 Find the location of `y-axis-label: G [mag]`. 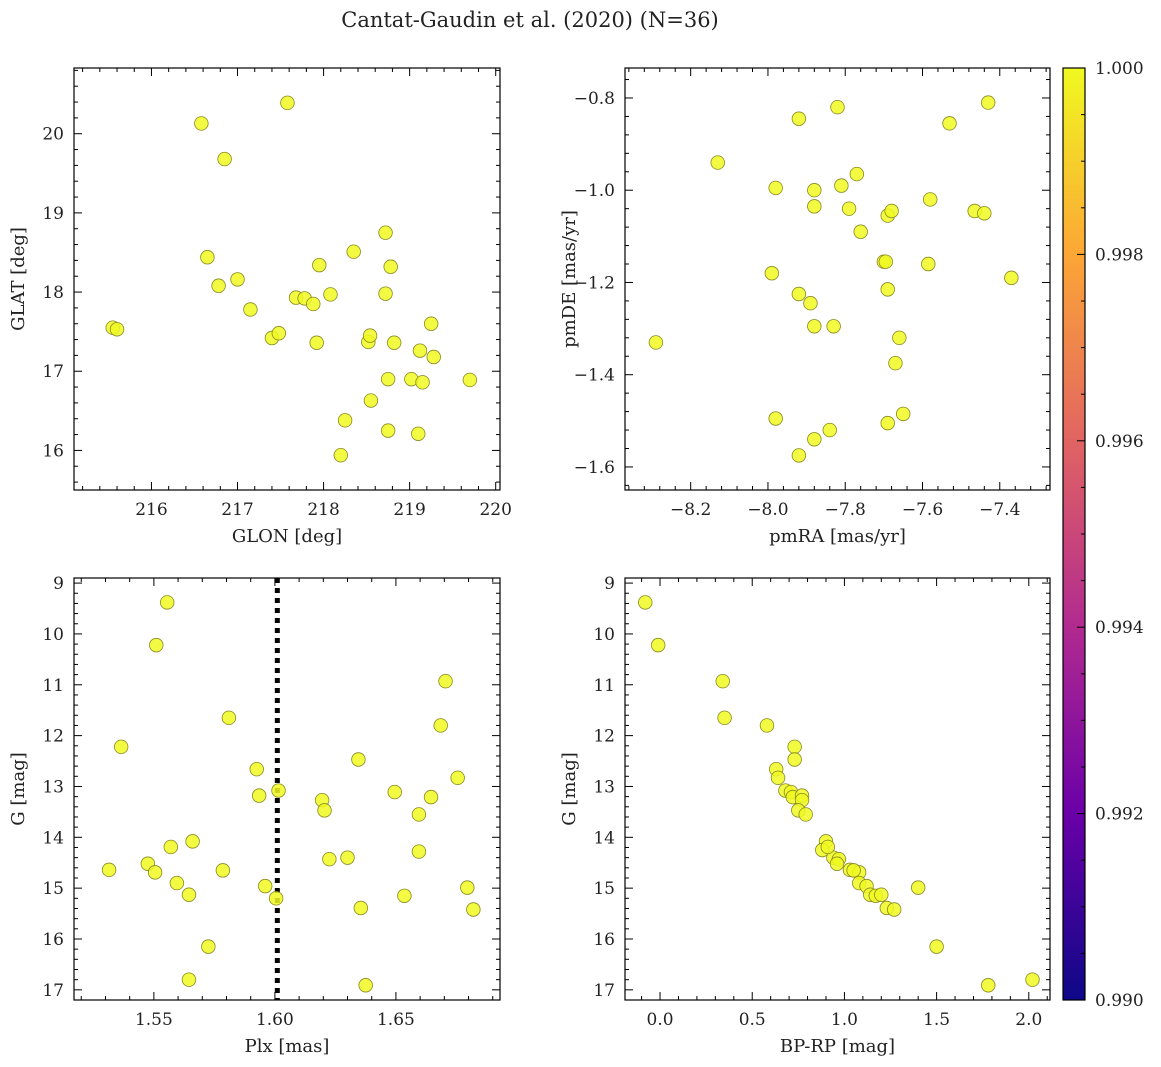

y-axis-label: G [mag] is located at coordinates (569, 788).